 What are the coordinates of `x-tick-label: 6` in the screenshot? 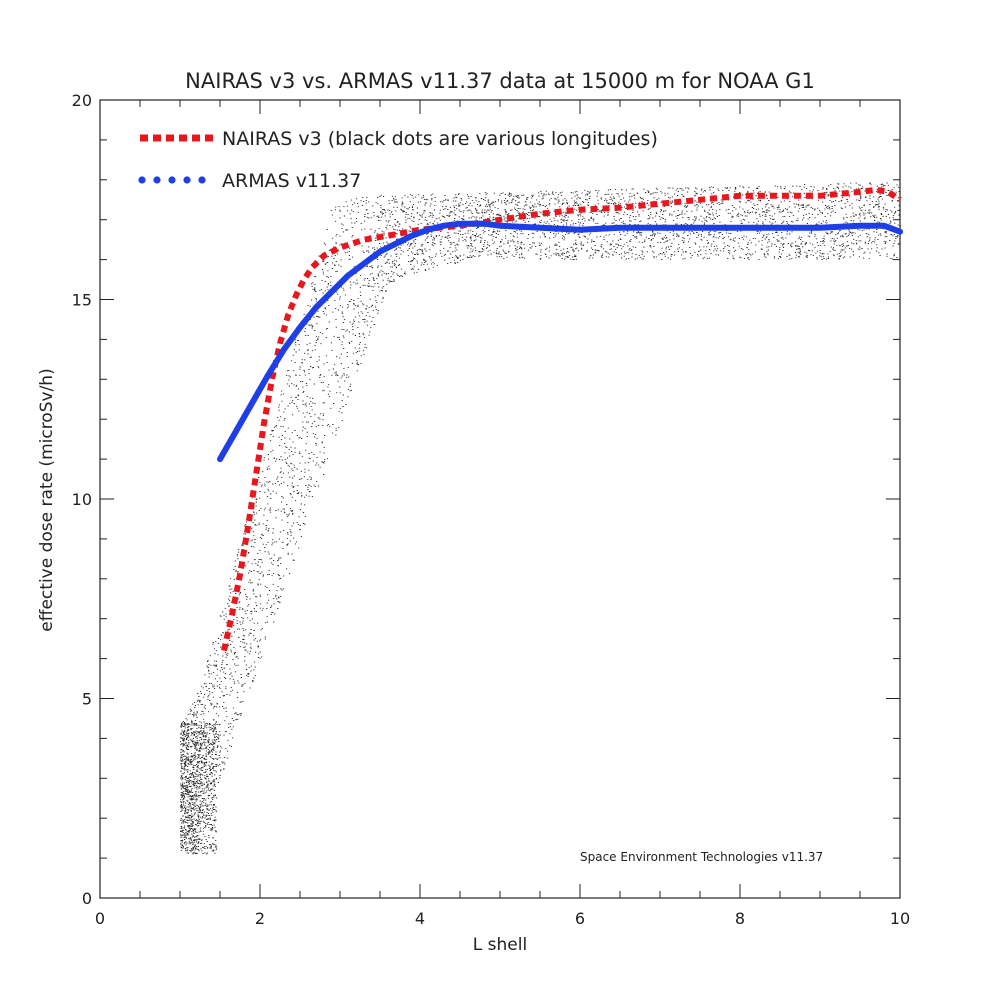 It's located at (580, 918).